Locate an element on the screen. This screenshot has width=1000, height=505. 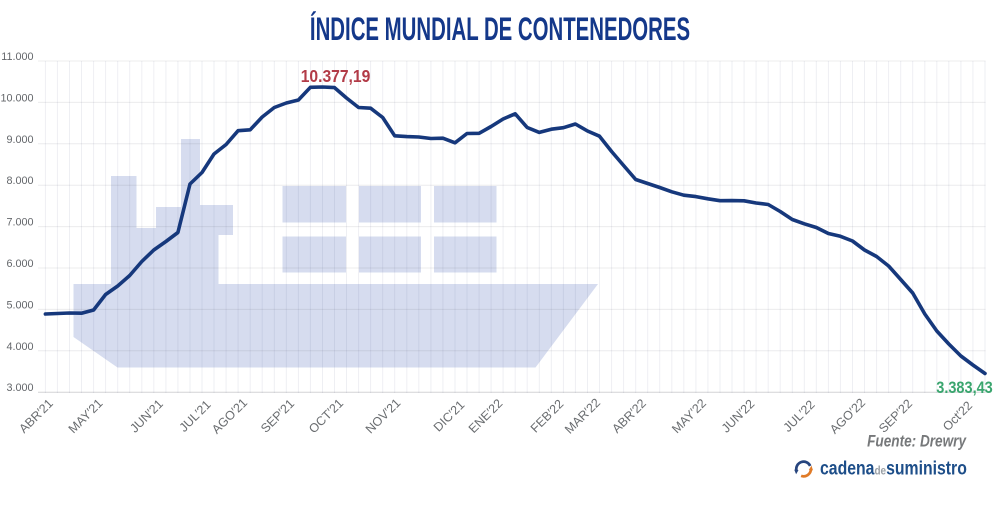
svg-text: 10.000 is located at coordinates (16, 98).